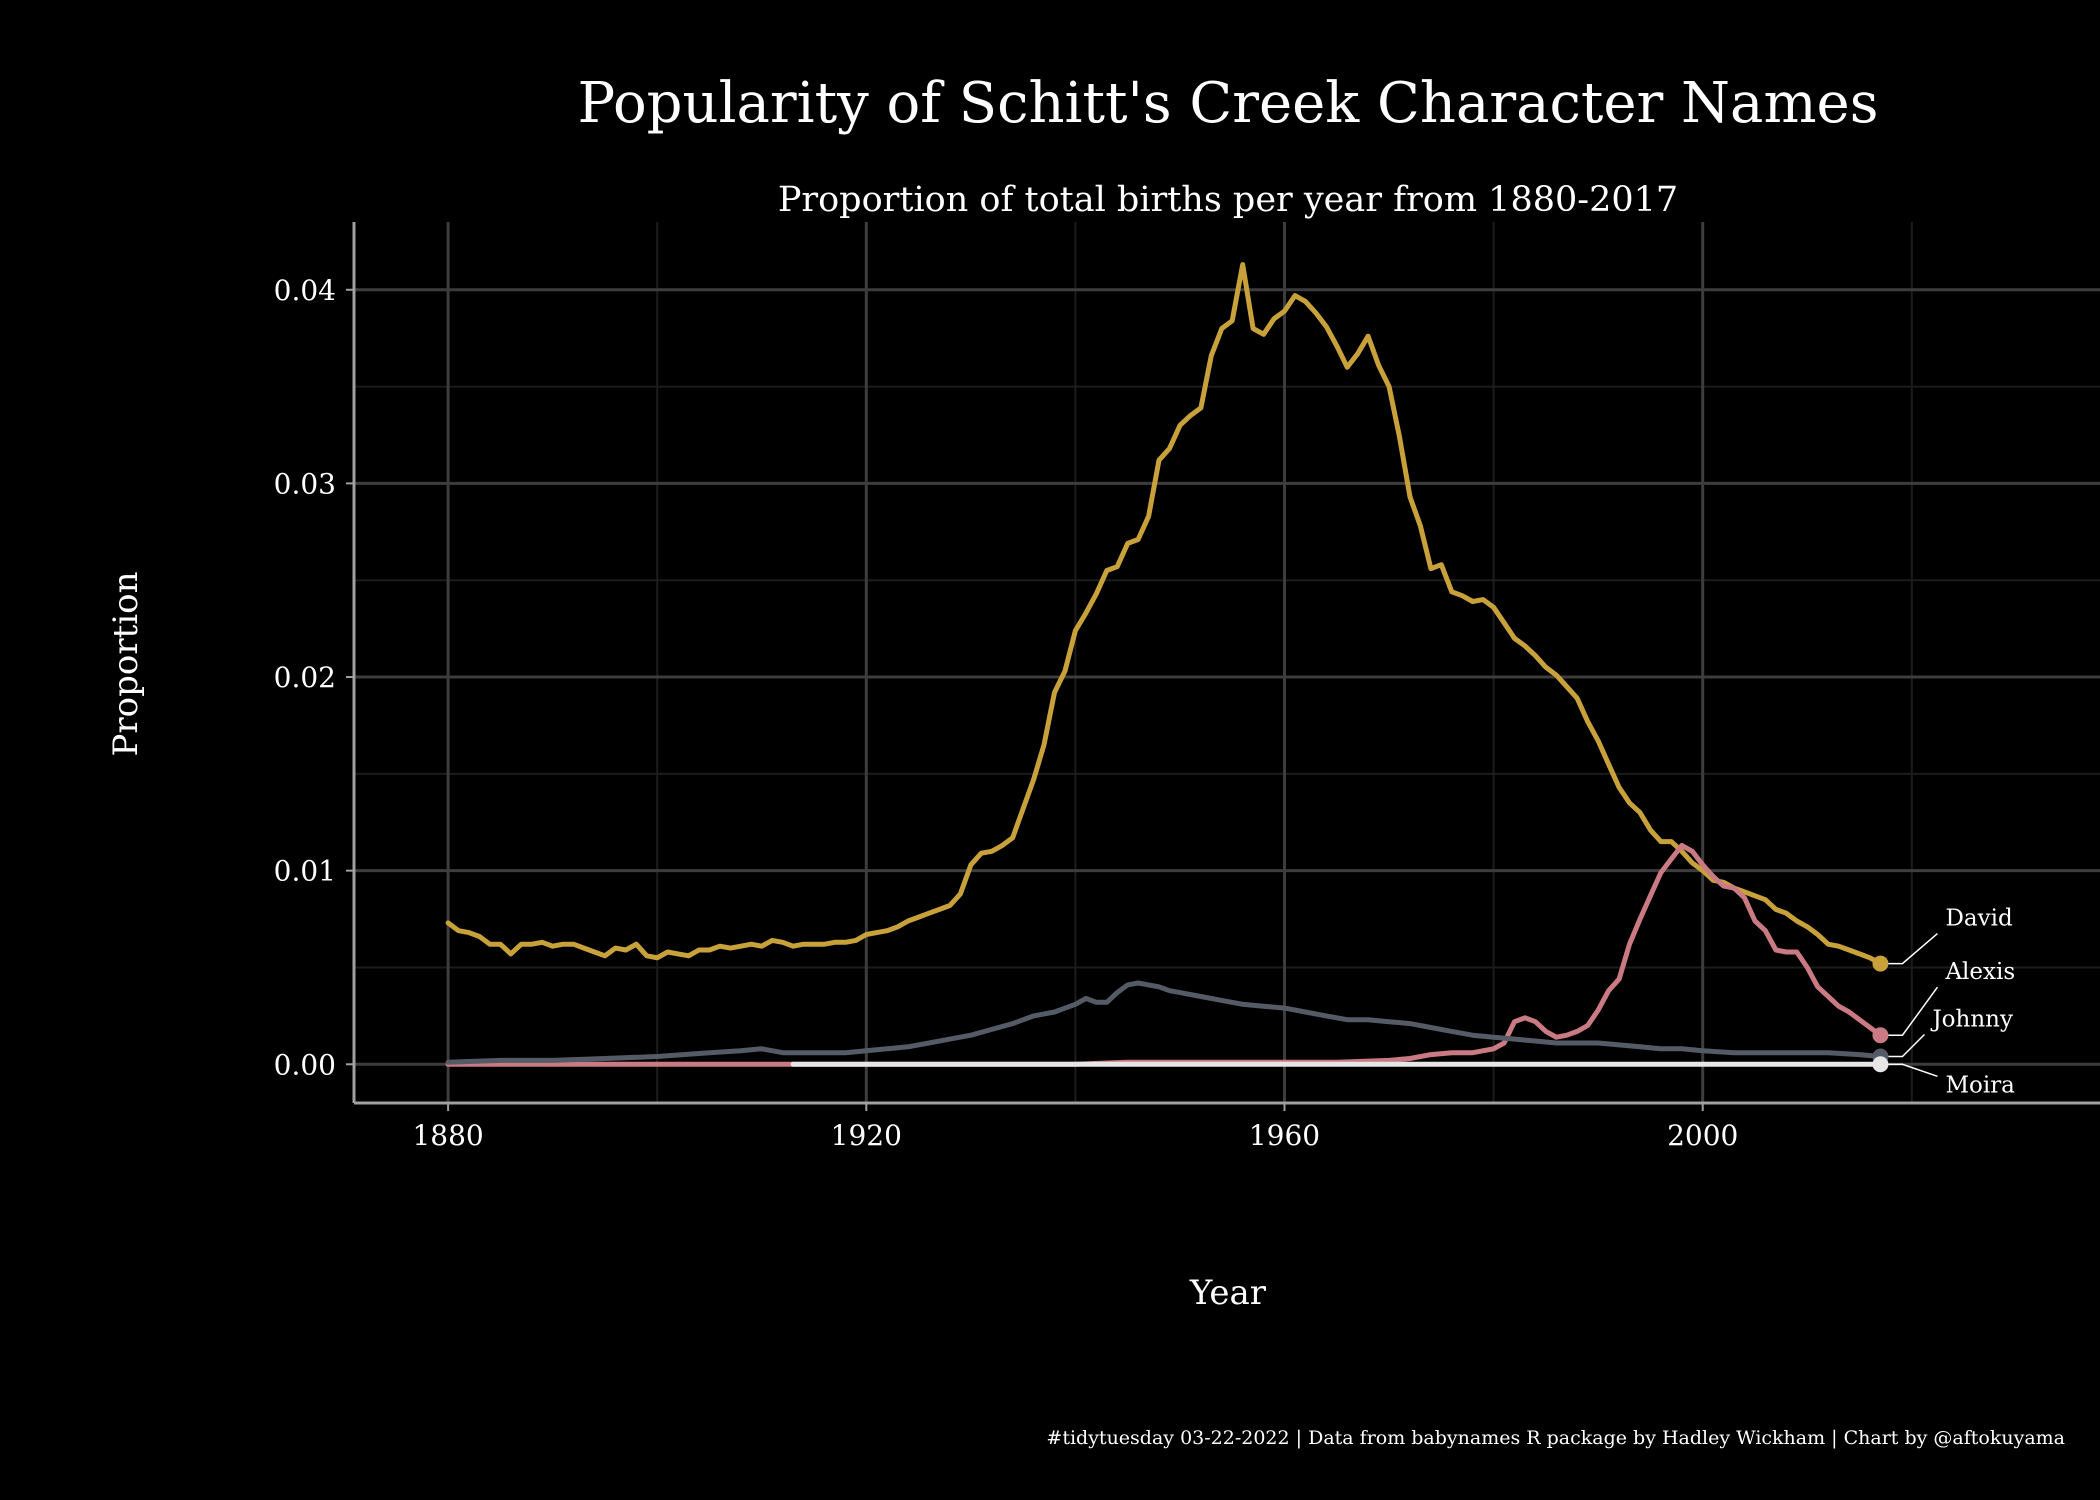  What do you see at coordinates (305, 483) in the screenshot?
I see `y-tick-label: 0.03` at bounding box center [305, 483].